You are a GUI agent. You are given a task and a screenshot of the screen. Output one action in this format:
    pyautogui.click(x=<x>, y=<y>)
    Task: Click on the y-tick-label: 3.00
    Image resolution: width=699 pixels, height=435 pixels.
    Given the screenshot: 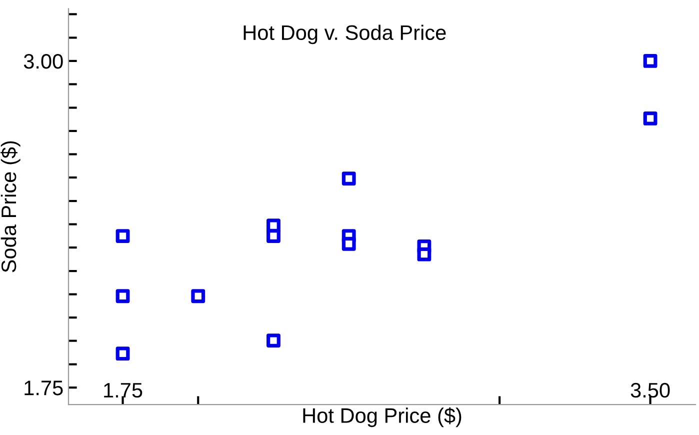 What is the action you would take?
    pyautogui.click(x=43, y=61)
    